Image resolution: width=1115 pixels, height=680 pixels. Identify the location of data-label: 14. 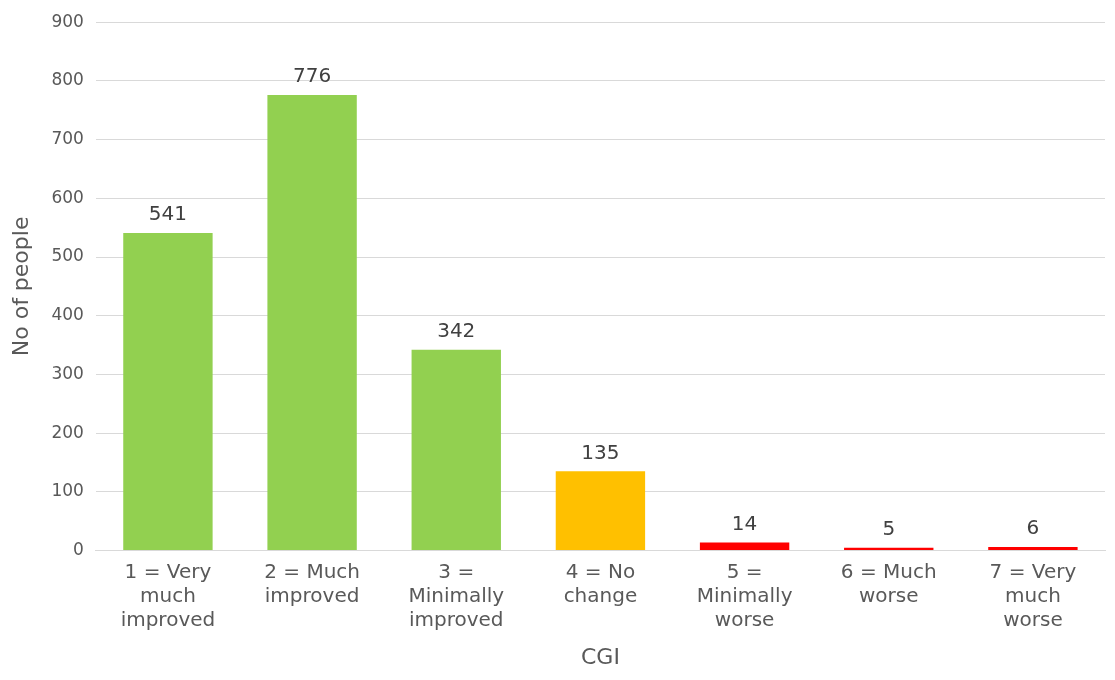
(744, 522).